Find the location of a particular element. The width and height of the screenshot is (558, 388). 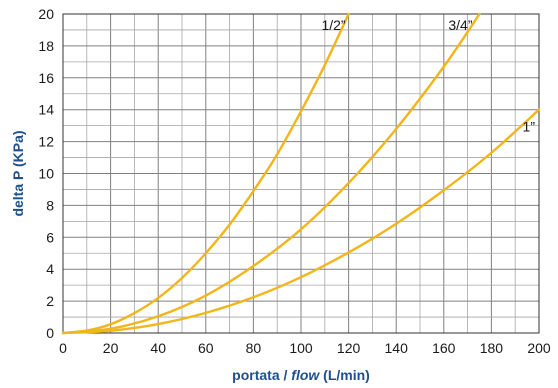

y-tick-labels: 0 2 4 6 8 10 12 14 16 18 20 is located at coordinates (46, 173).